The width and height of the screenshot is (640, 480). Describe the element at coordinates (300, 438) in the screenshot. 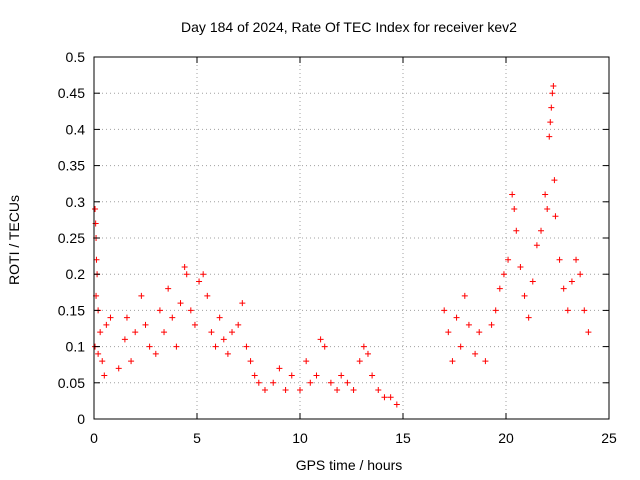

I see `x-tick-label: 10` at that location.